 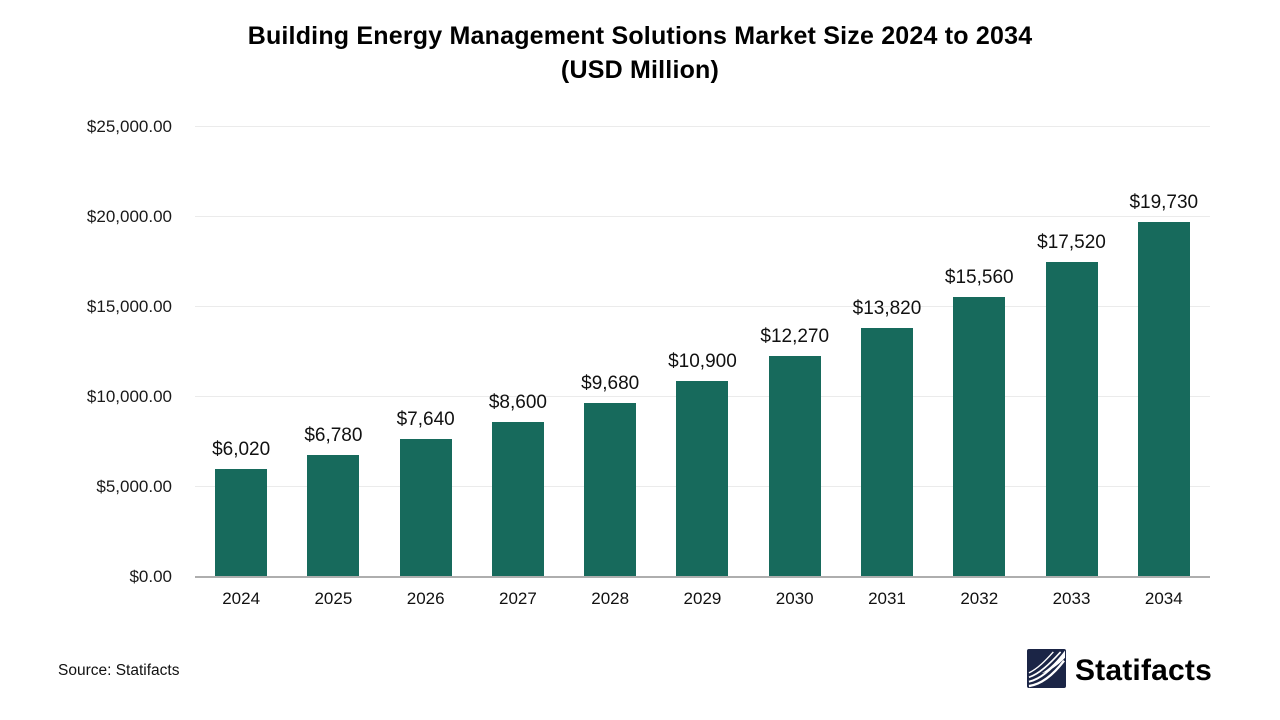 I want to click on x-axis-tick-label: 2030, so click(x=794, y=598).